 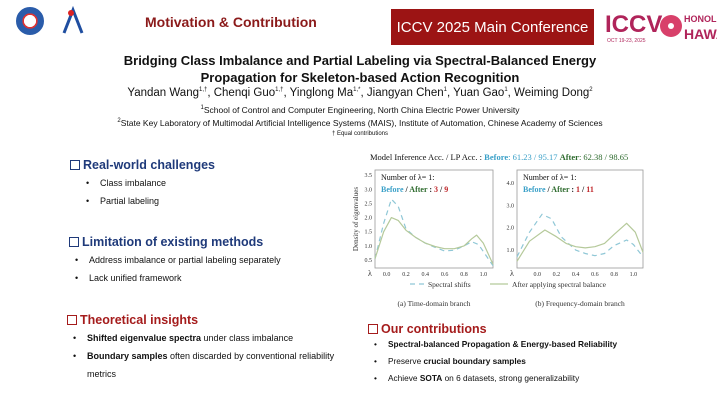 What do you see at coordinates (73, 19) in the screenshot?
I see `institute-logo` at bounding box center [73, 19].